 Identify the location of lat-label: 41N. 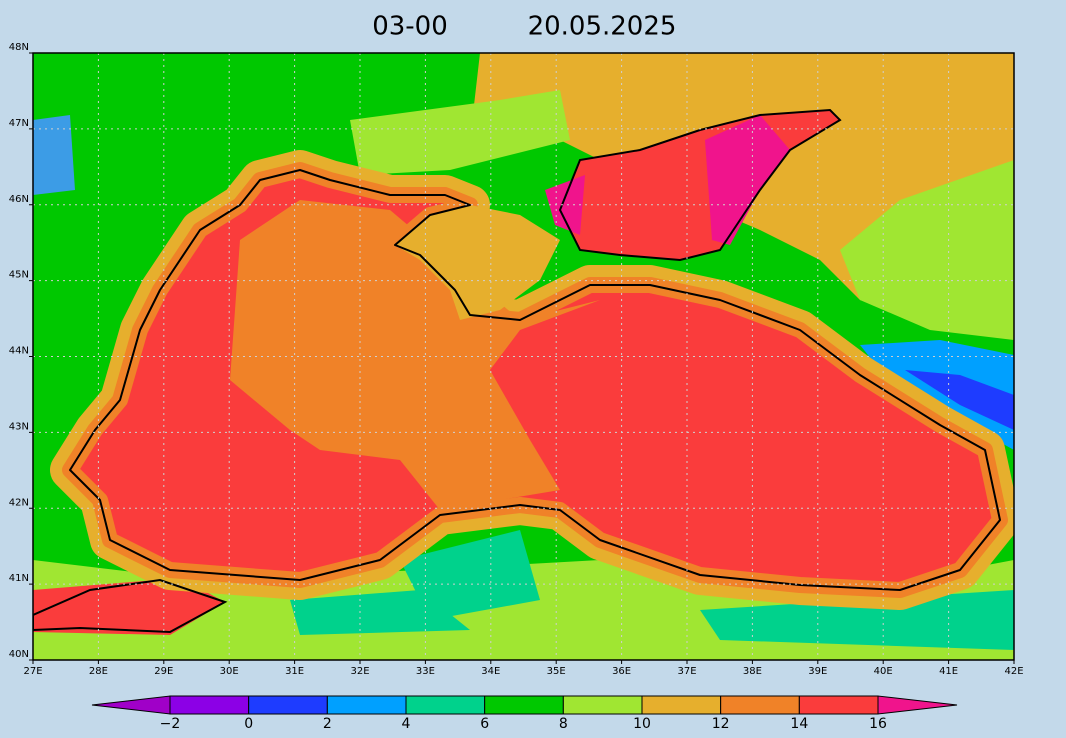
(19, 578).